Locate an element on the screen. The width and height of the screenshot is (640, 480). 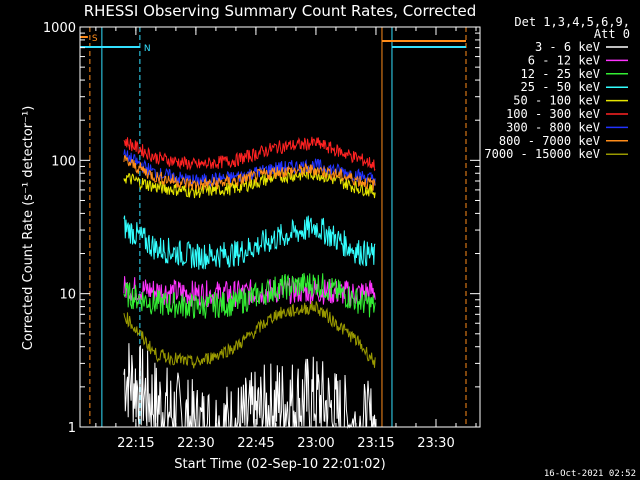
legend-header-line-2: Att 0 is located at coordinates (612, 34).